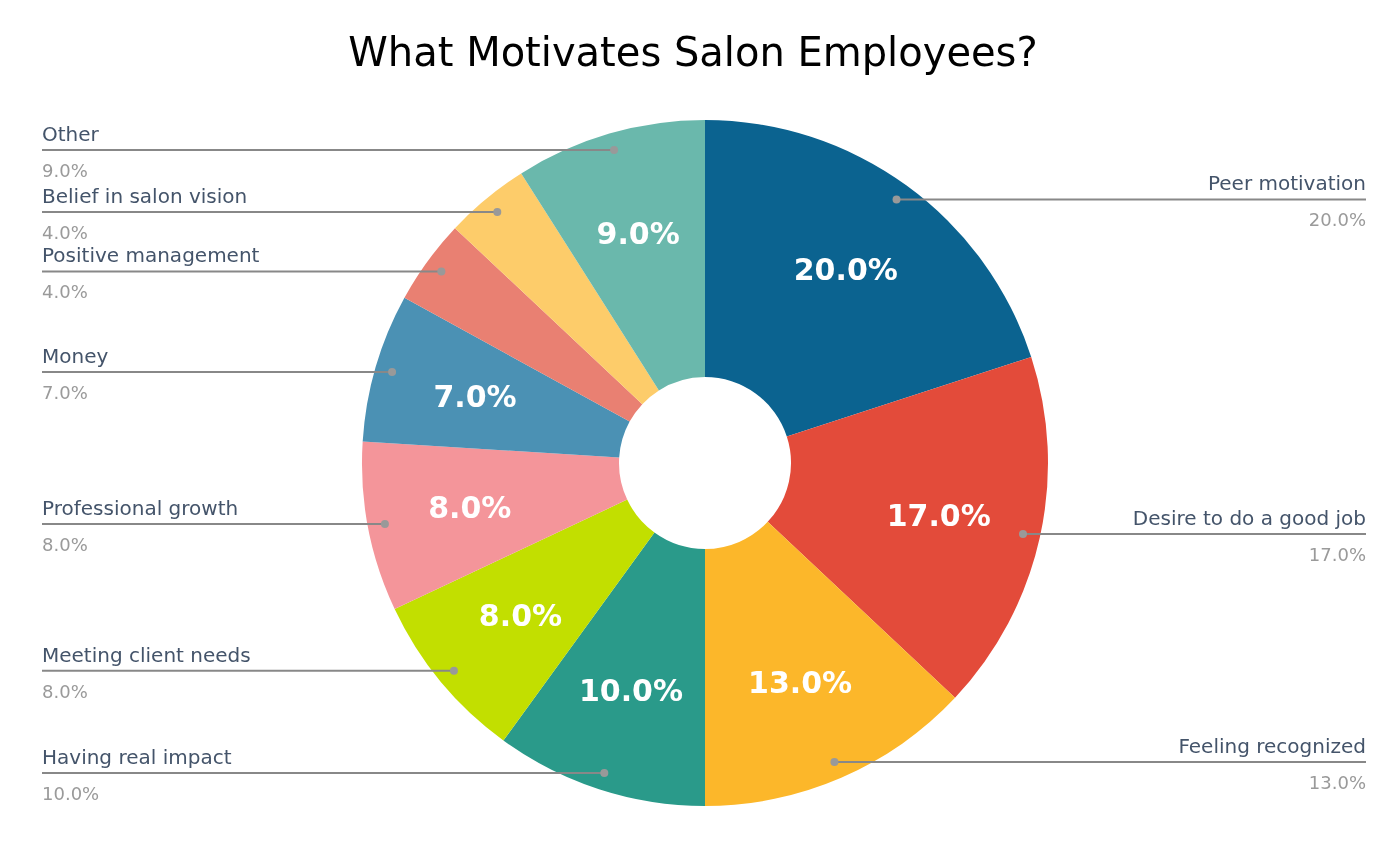 Image resolution: width=1386 pixels, height=842 pixels. Describe the element at coordinates (693, 52) in the screenshot. I see `chart-title: What Motivates Salon Employees?` at that location.